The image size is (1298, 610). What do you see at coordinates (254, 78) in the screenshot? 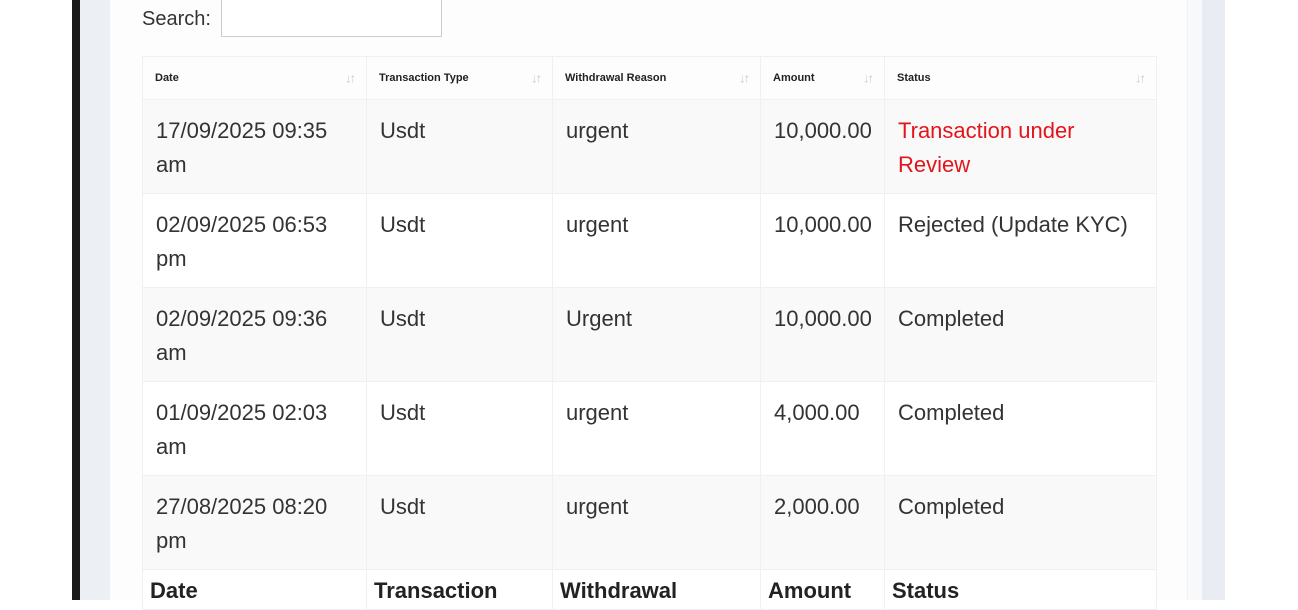
I see `column-header-date: Date ↓↑` at bounding box center [254, 78].